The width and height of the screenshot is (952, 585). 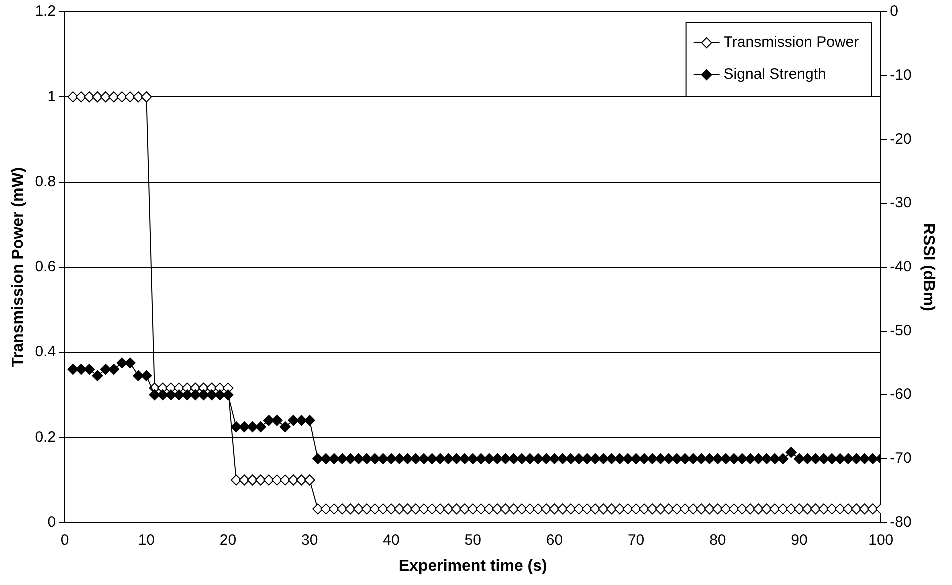 What do you see at coordinates (901, 522) in the screenshot?
I see `y2-tick-label: -80` at bounding box center [901, 522].